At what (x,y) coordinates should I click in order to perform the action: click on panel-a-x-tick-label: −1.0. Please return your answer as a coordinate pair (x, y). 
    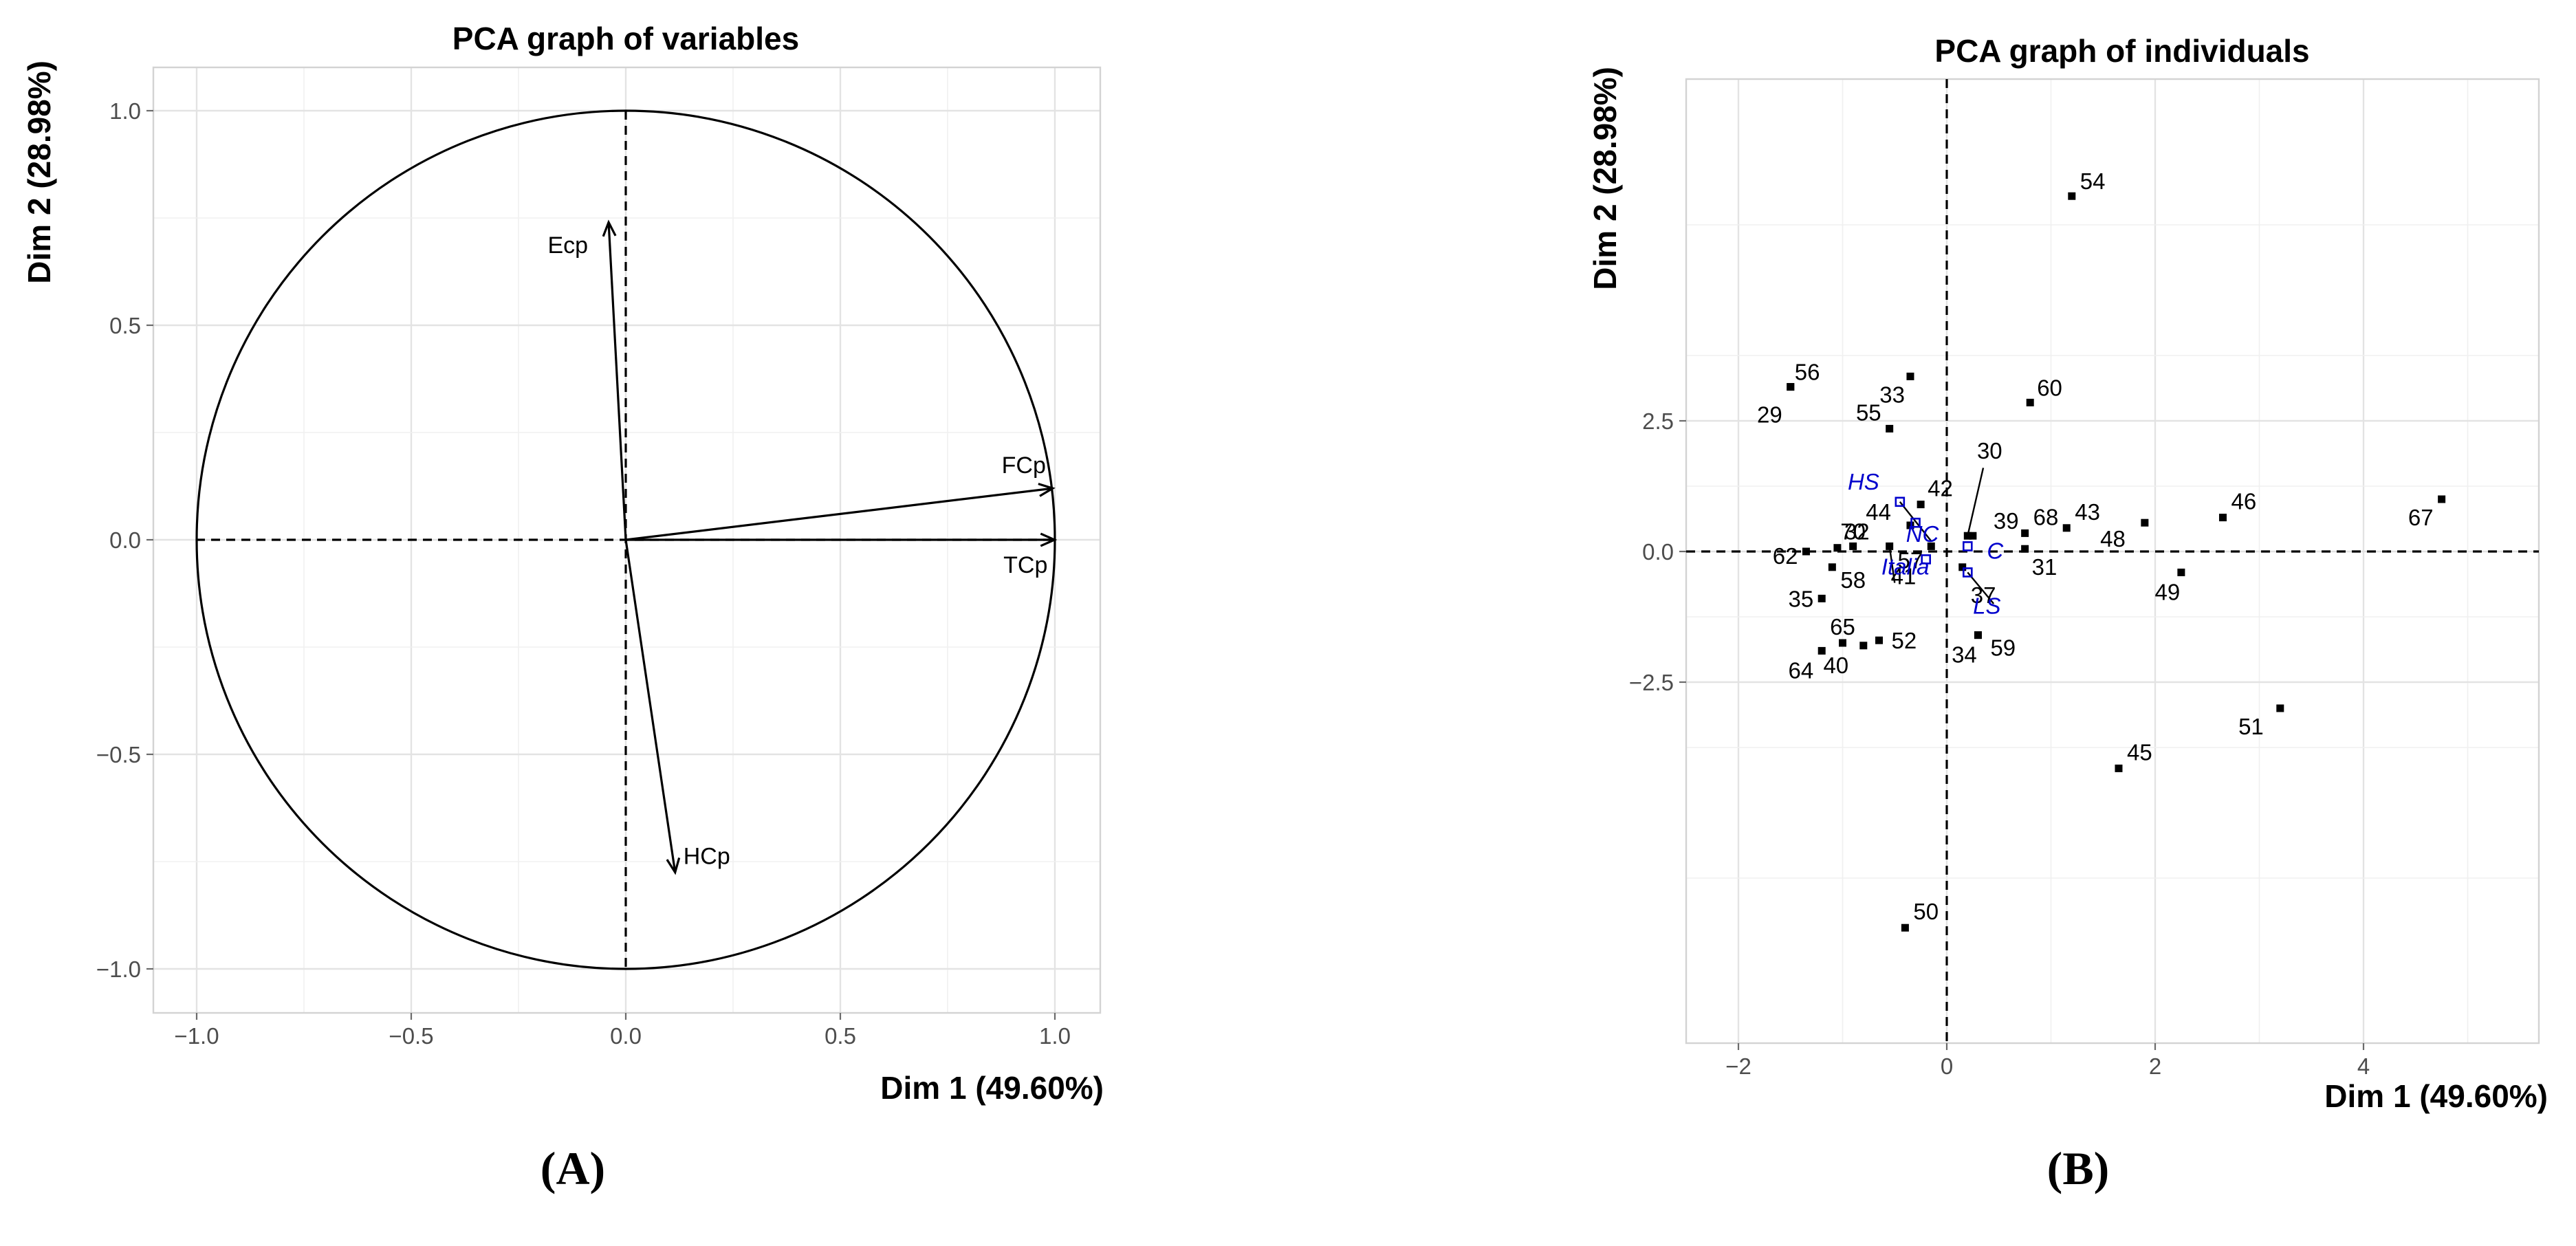
    Looking at the image, I should click on (196, 1036).